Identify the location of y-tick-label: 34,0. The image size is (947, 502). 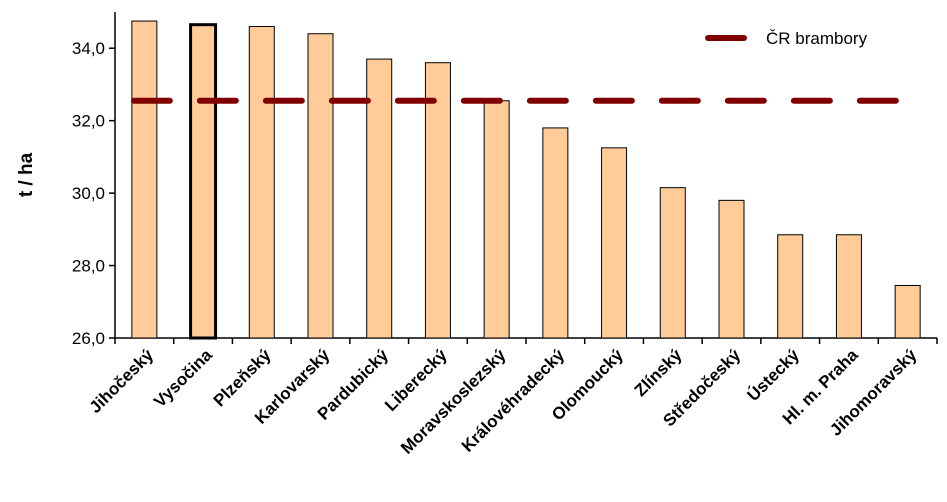
(88, 48).